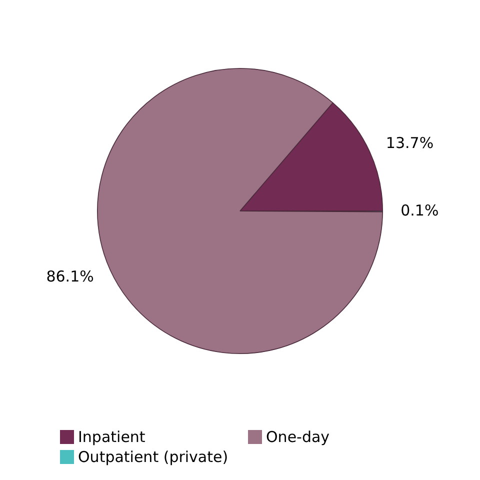  Describe the element at coordinates (419, 210) in the screenshot. I see `data-label: 0.1%` at that location.